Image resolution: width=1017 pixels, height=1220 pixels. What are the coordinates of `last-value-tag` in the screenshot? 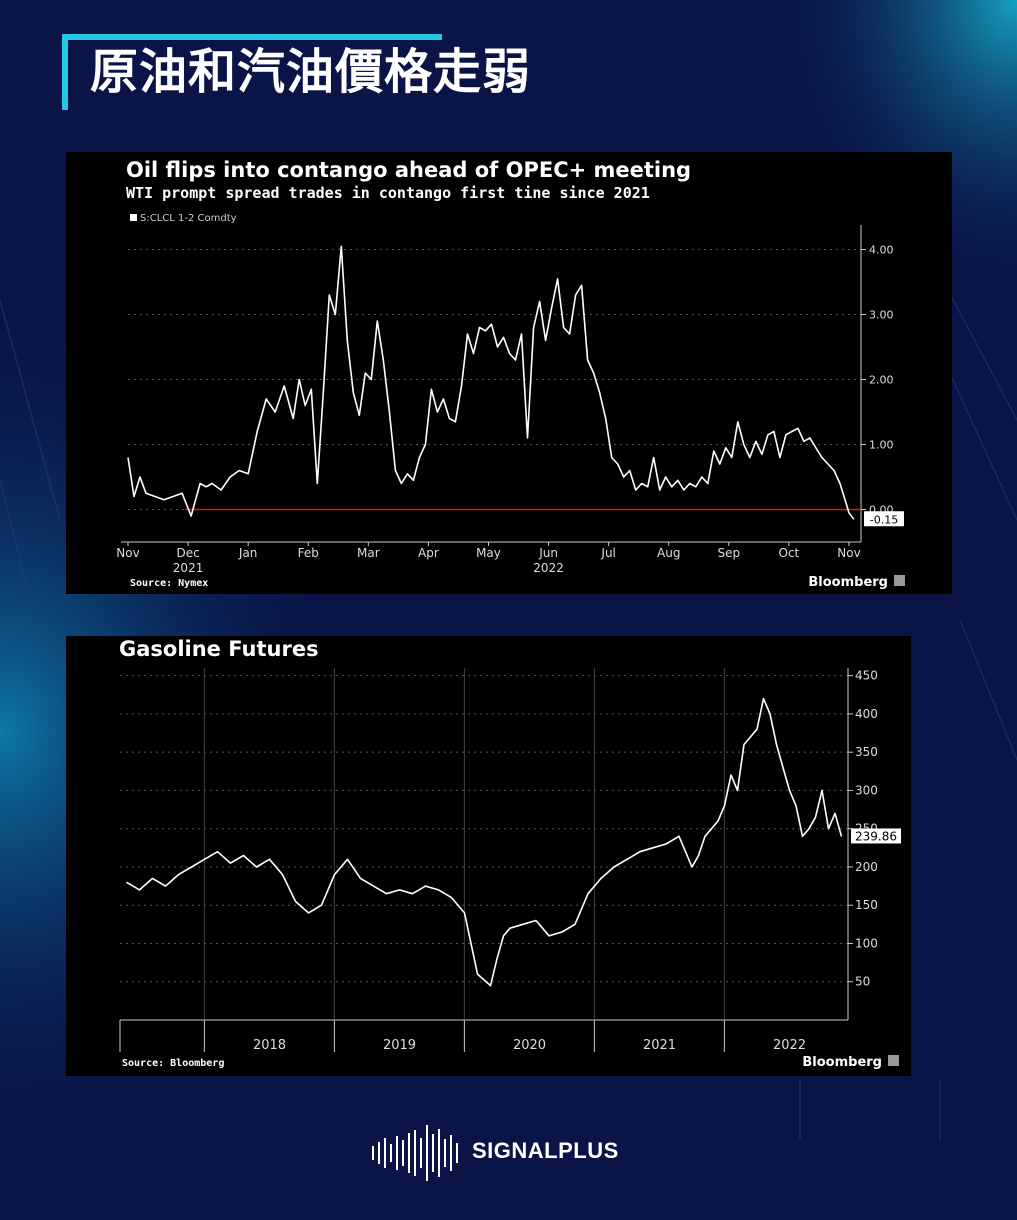 It's located at (884, 519).